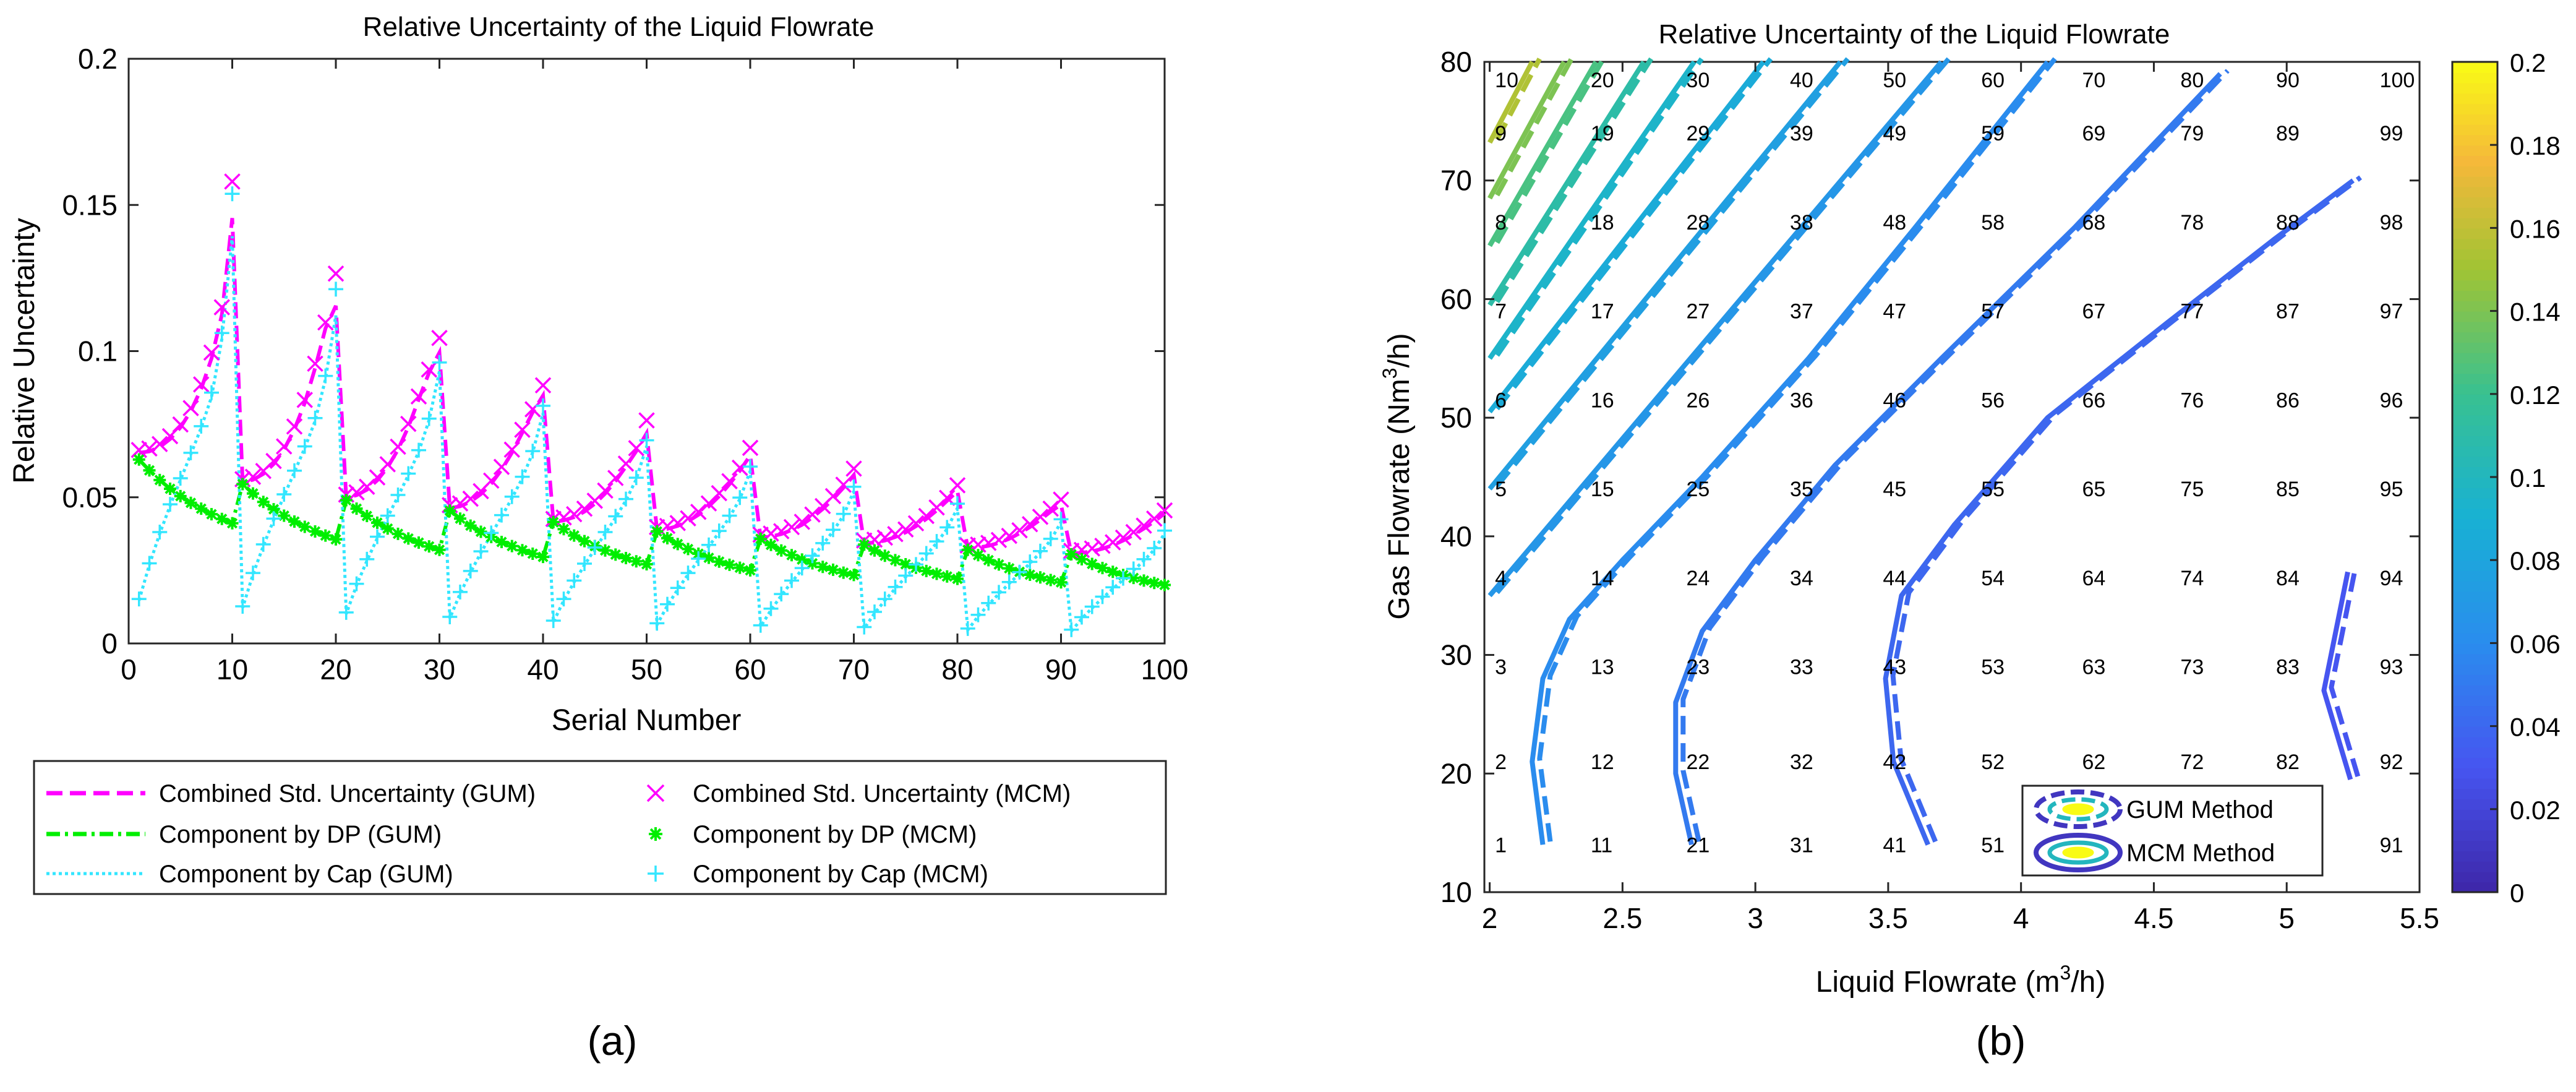 This screenshot has width=2576, height=1092. I want to click on chart-b-point-label: 47, so click(1894, 312).